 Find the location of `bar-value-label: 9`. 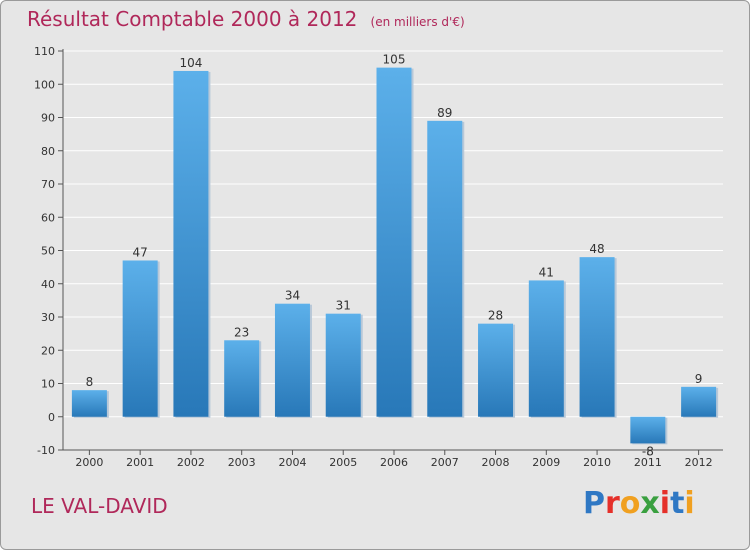

bar-value-label: 9 is located at coordinates (699, 379).